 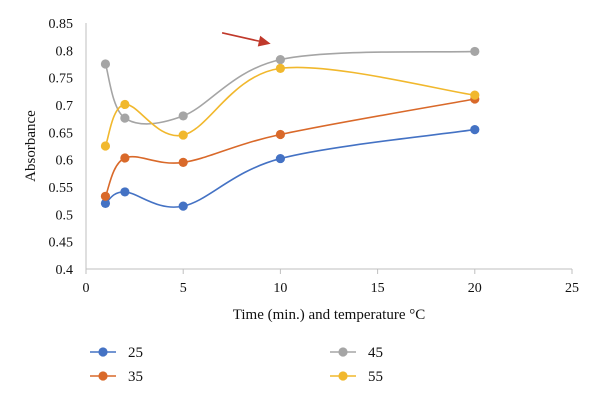 What do you see at coordinates (375, 353) in the screenshot?
I see `legend-label-45: 45` at bounding box center [375, 353].